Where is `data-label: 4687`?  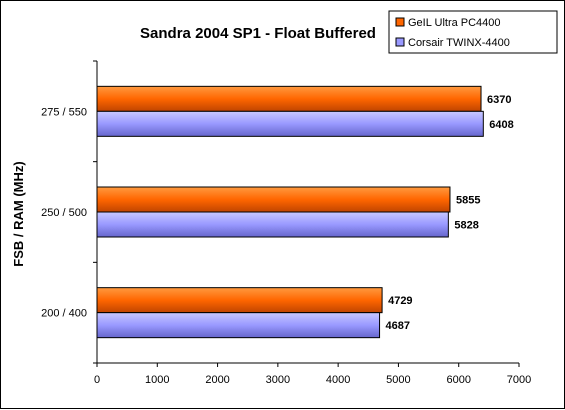 data-label: 4687 is located at coordinates (398, 326).